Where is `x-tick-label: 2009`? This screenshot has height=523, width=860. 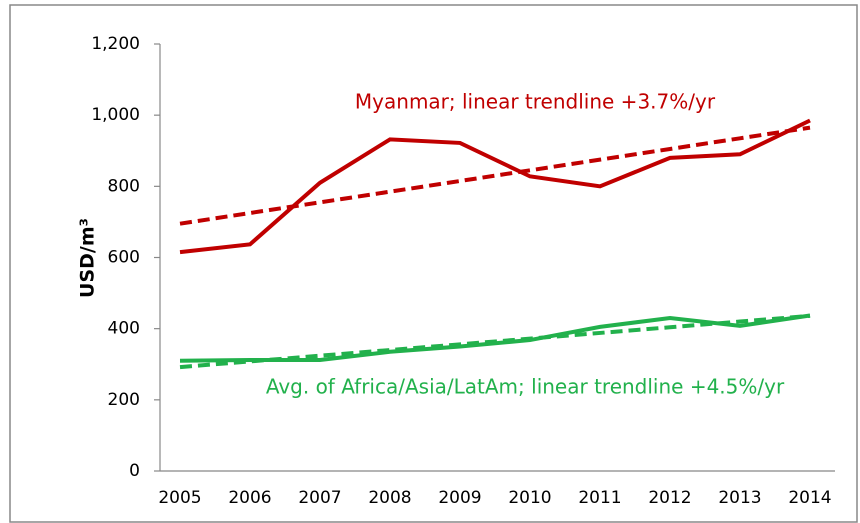
x-tick-label: 2009 is located at coordinates (459, 498).